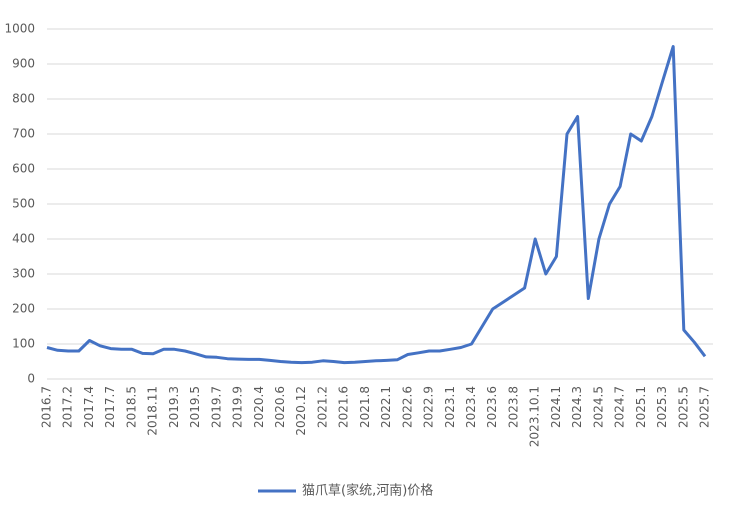  What do you see at coordinates (19, 29) in the screenshot?
I see `y-tick-label: 1000` at bounding box center [19, 29].